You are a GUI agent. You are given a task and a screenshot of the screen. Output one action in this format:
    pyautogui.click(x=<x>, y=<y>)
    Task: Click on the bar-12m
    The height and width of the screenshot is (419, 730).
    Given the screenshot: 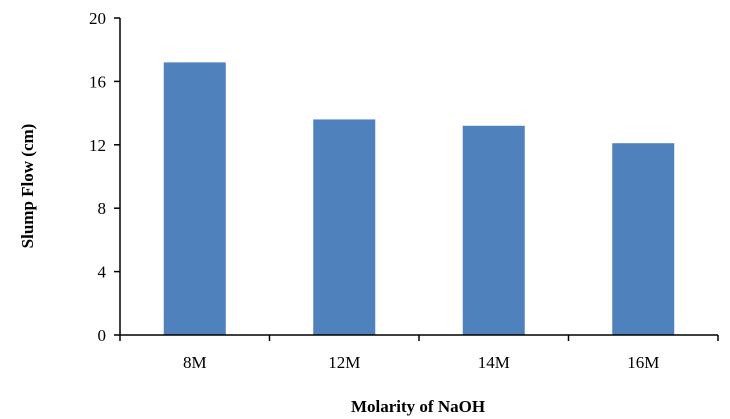 What is the action you would take?
    pyautogui.click(x=344, y=227)
    